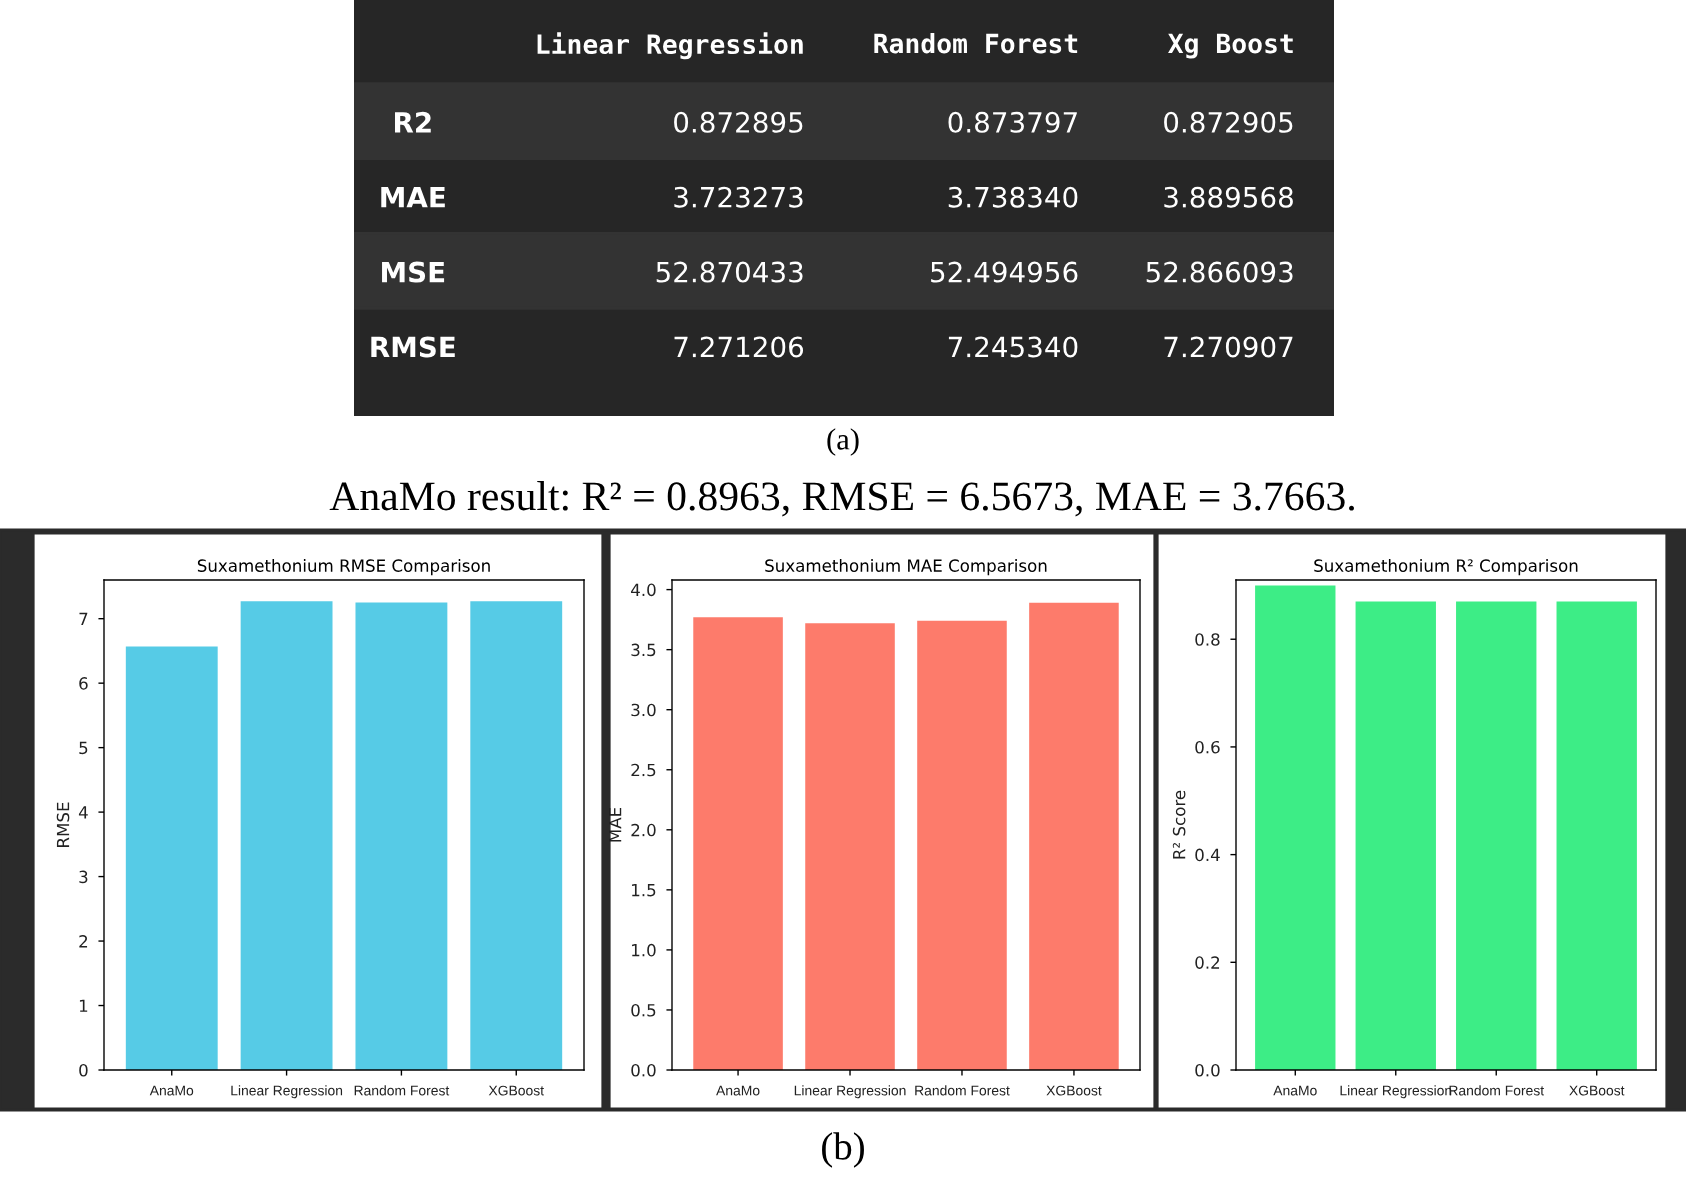 The image size is (1686, 1194). What do you see at coordinates (643, 590) in the screenshot?
I see `y-tick-label: 4.0` at bounding box center [643, 590].